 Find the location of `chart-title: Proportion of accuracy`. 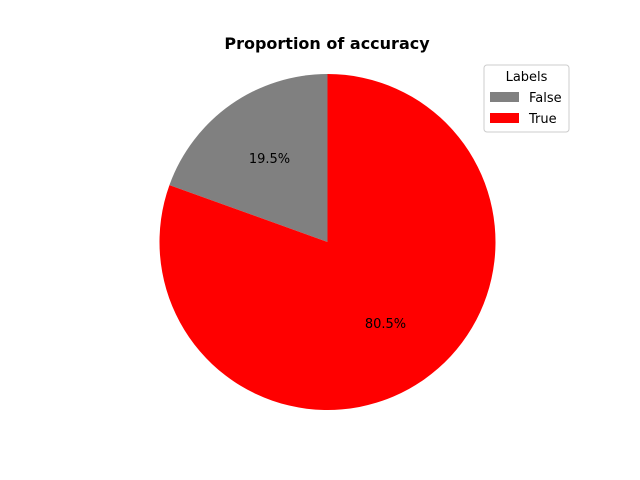

chart-title: Proportion of accuracy is located at coordinates (327, 43).